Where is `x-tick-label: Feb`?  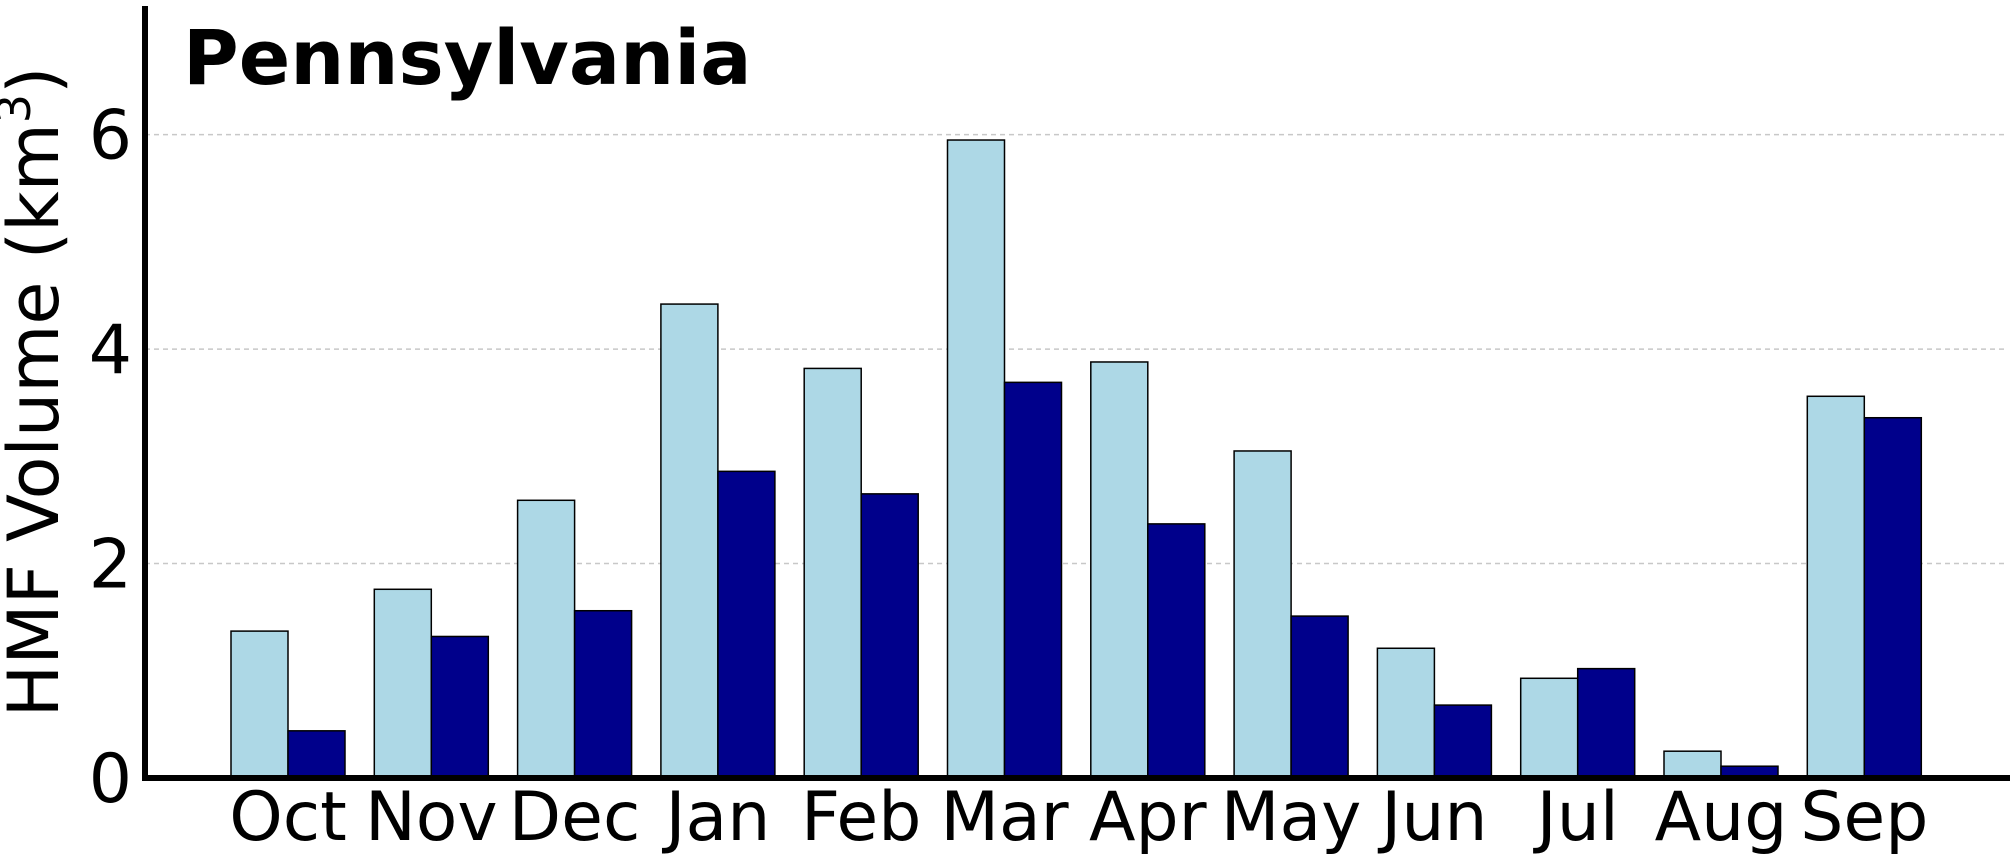
x-tick-label: Feb is located at coordinates (861, 817).